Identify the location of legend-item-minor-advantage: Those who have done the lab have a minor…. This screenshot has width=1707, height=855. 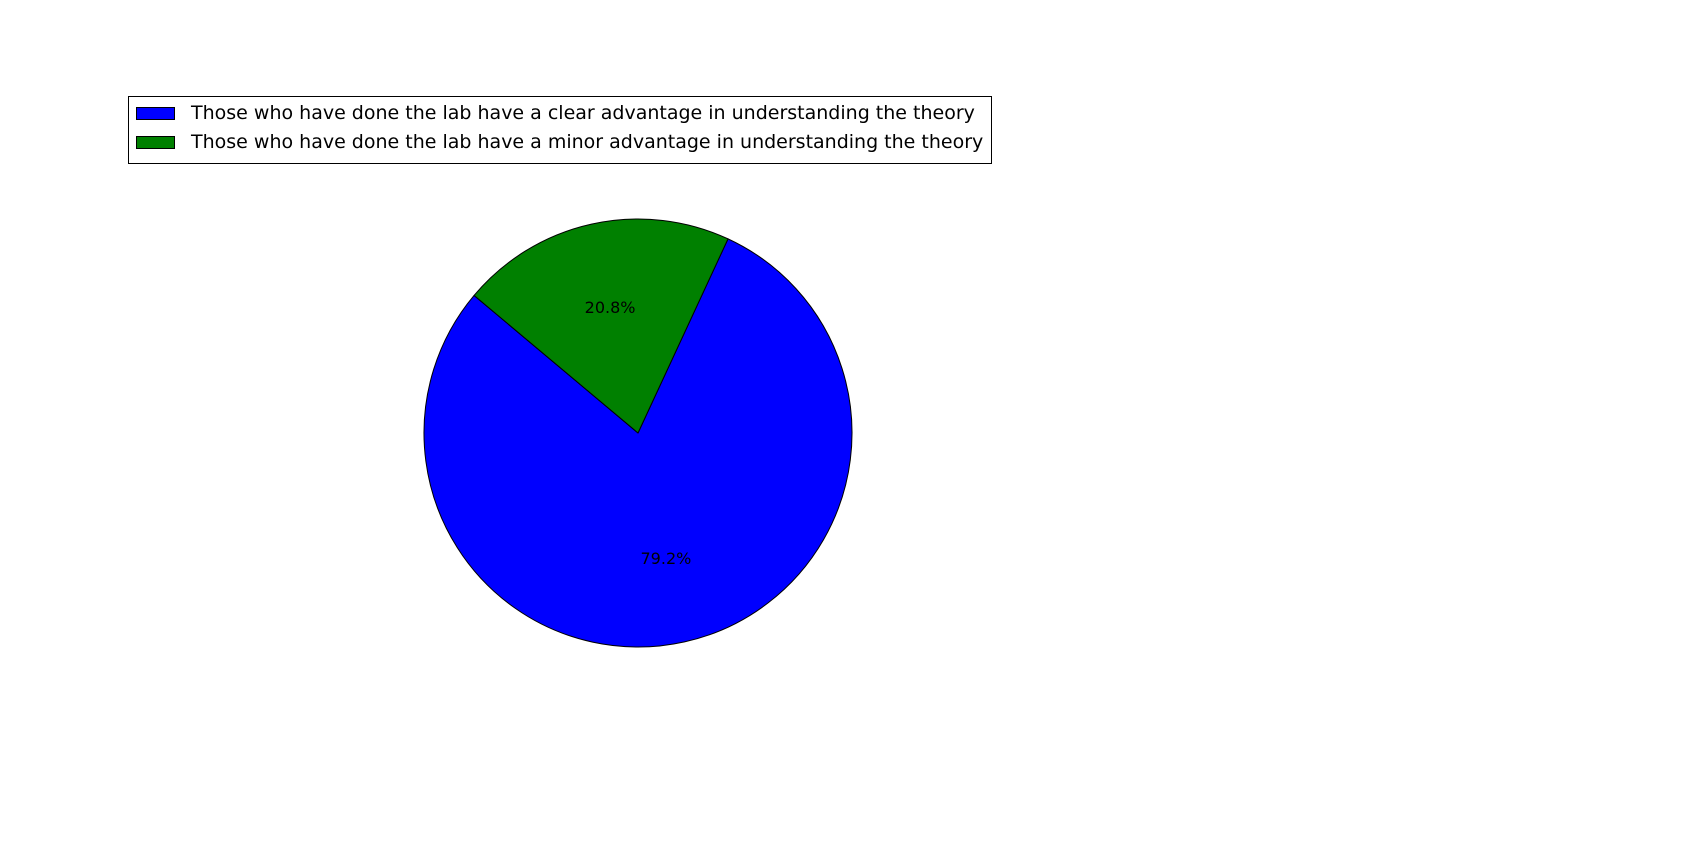
(559, 142).